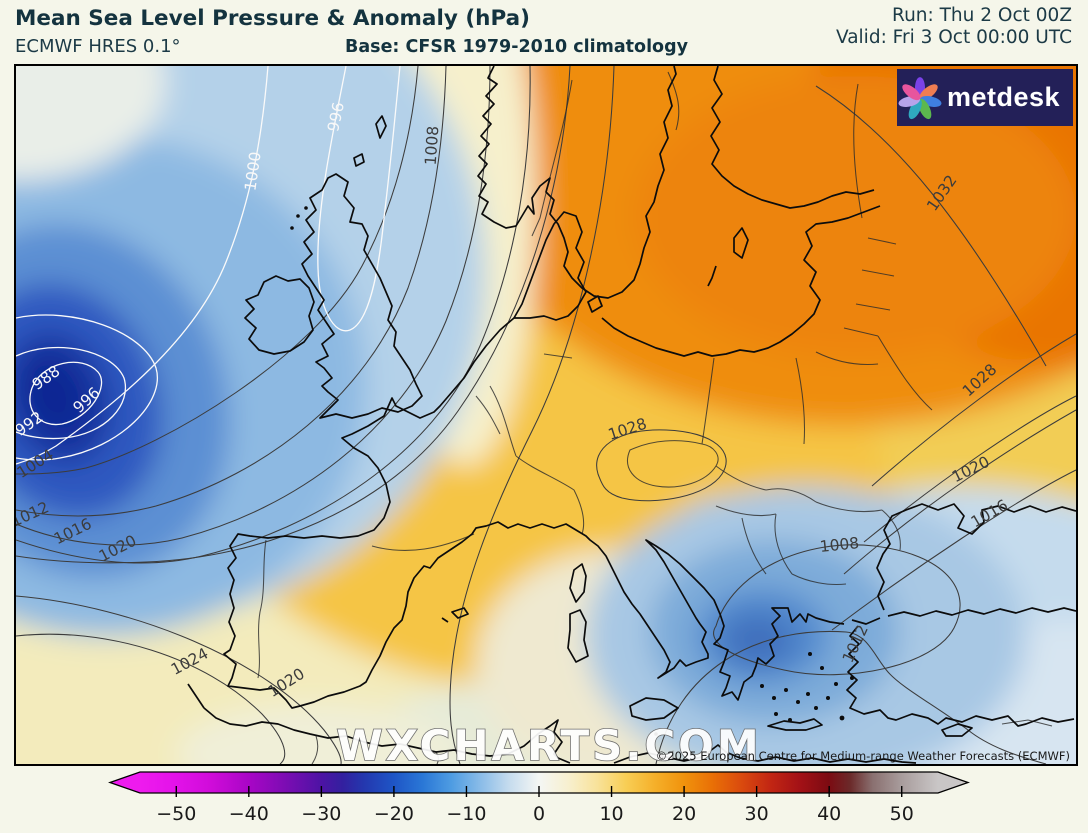  What do you see at coordinates (370, 141) in the screenshot?
I see `coast-shetland` at bounding box center [370, 141].